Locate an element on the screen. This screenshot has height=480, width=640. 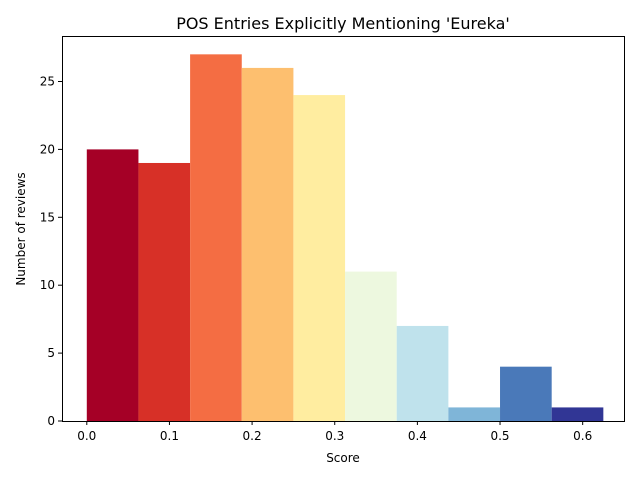
y-tick-label: 25 is located at coordinates (47, 81).